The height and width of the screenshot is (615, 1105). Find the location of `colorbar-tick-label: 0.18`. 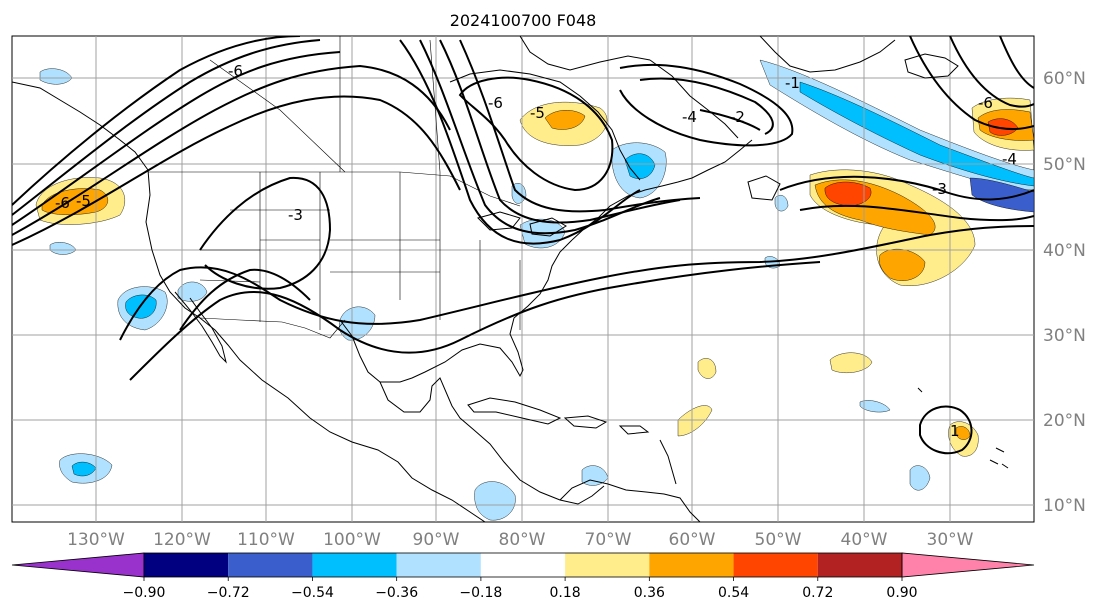

colorbar-tick-label: 0.18 is located at coordinates (565, 593).